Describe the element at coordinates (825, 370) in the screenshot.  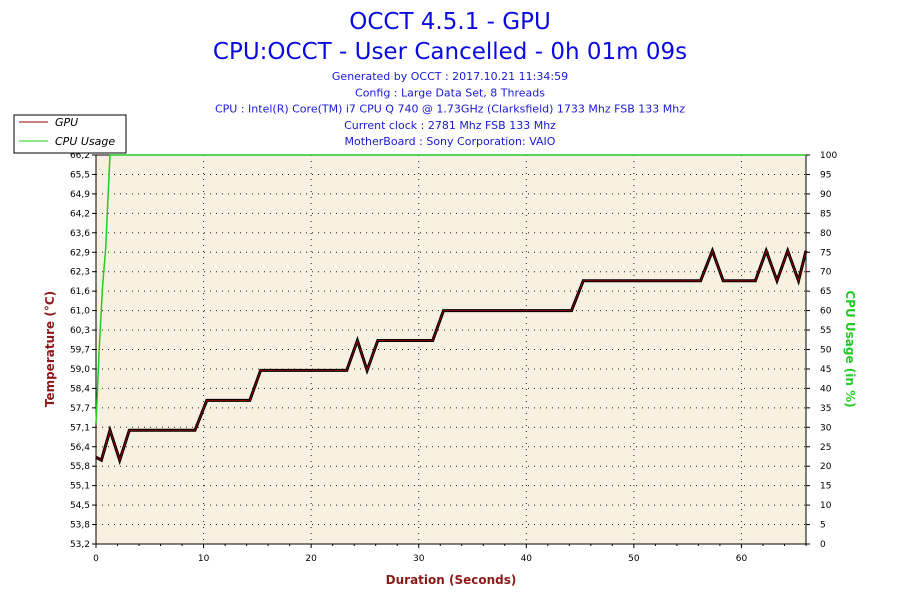
I see `y2-tick-label: 45` at that location.